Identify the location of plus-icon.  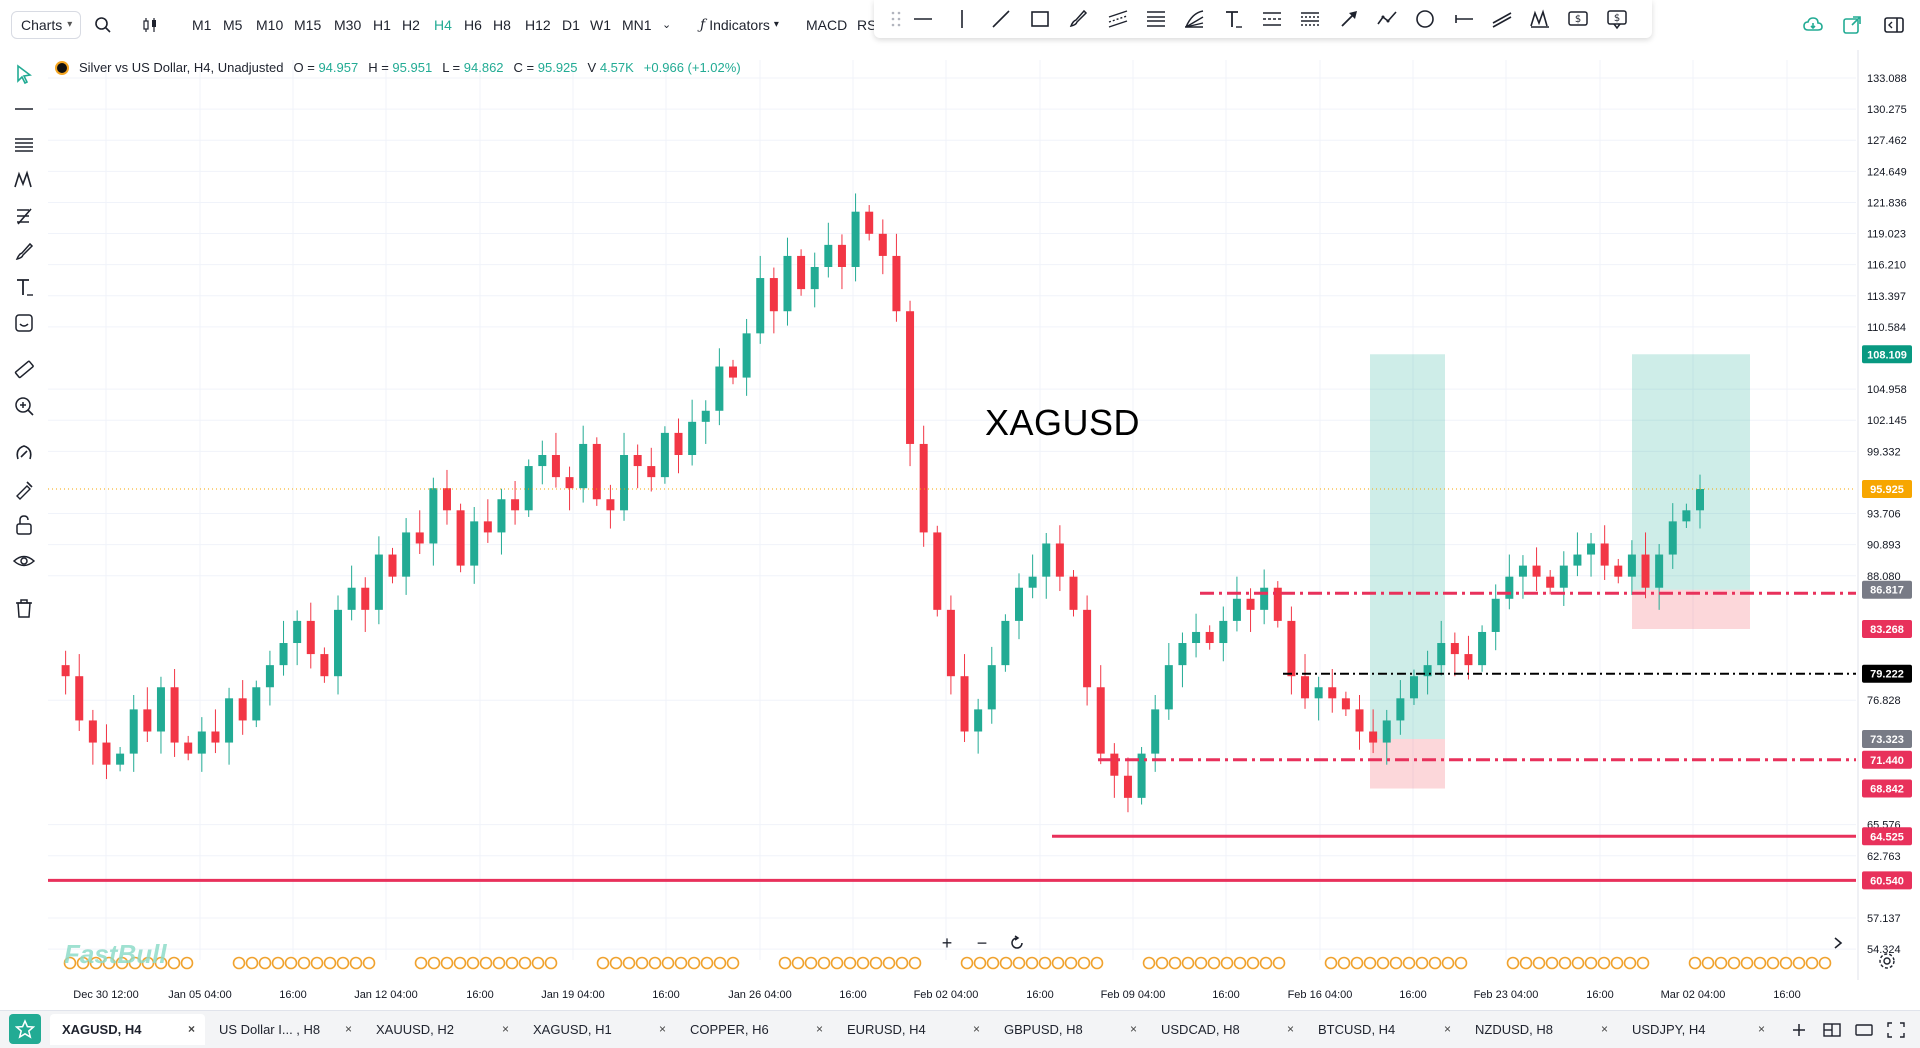
(1799, 1030).